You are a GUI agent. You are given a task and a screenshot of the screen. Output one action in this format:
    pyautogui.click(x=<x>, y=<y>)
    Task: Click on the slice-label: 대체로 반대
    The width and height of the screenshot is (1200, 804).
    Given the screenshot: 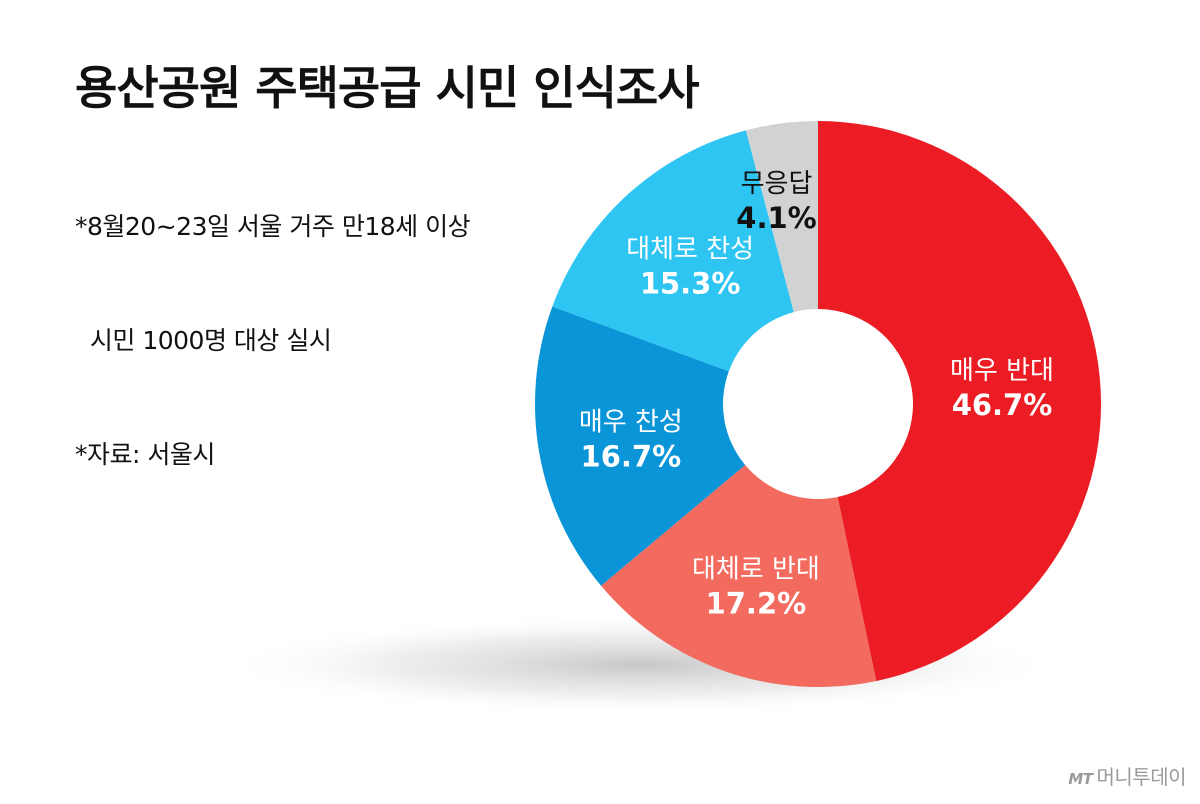 What is the action you would take?
    pyautogui.click(x=756, y=570)
    